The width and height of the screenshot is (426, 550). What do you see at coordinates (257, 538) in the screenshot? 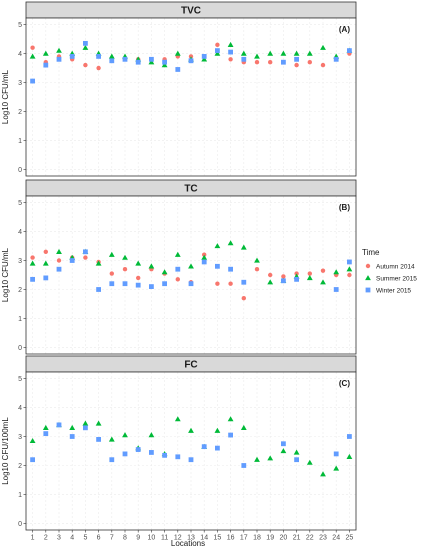
I see `x-tick-label: 18` at bounding box center [257, 538].